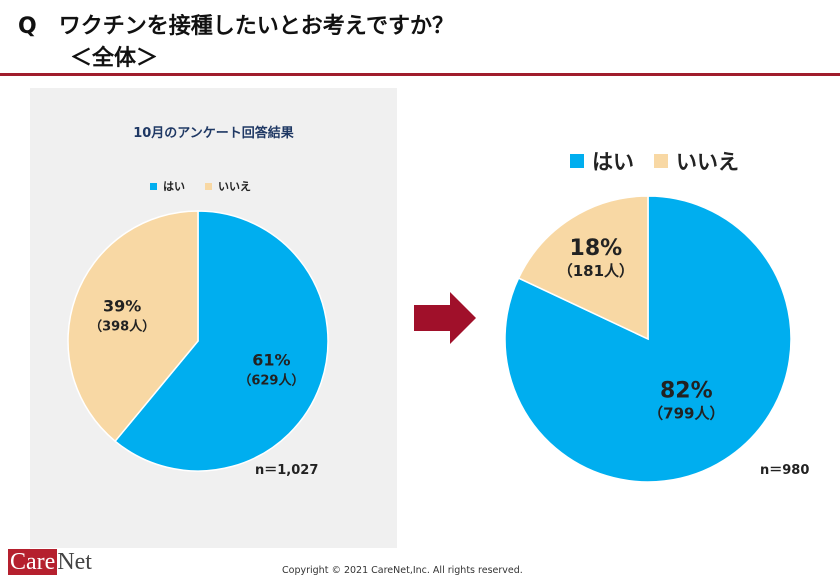 Image resolution: width=840 pixels, height=582 pixels. Describe the element at coordinates (213, 133) in the screenshot. I see `left-chart-title: 10月のアンケート回答結果` at that location.